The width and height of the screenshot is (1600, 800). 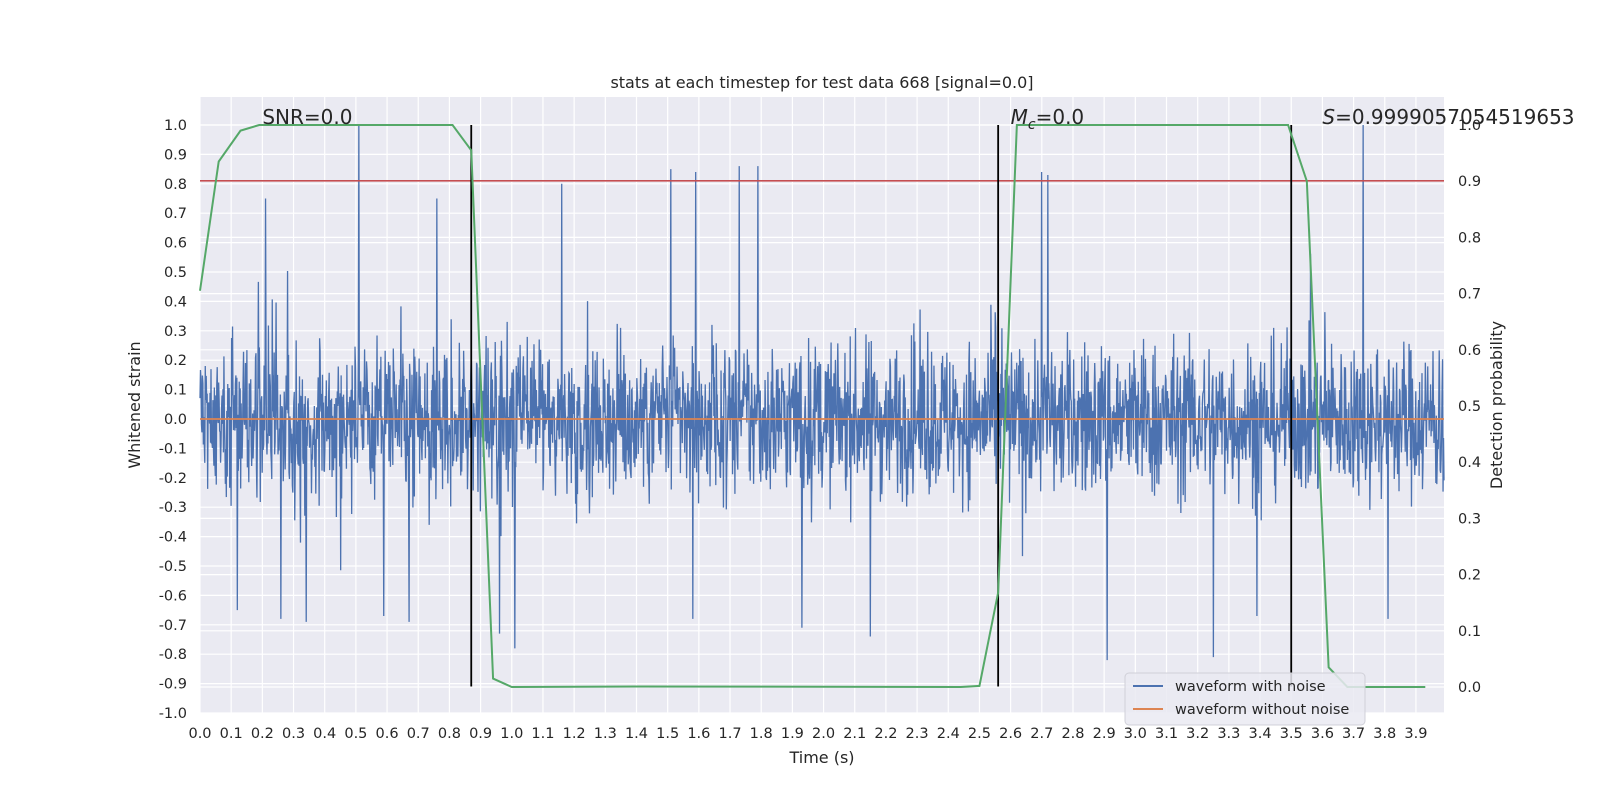 I want to click on y-tick-label: -1.0, so click(x=173, y=714).